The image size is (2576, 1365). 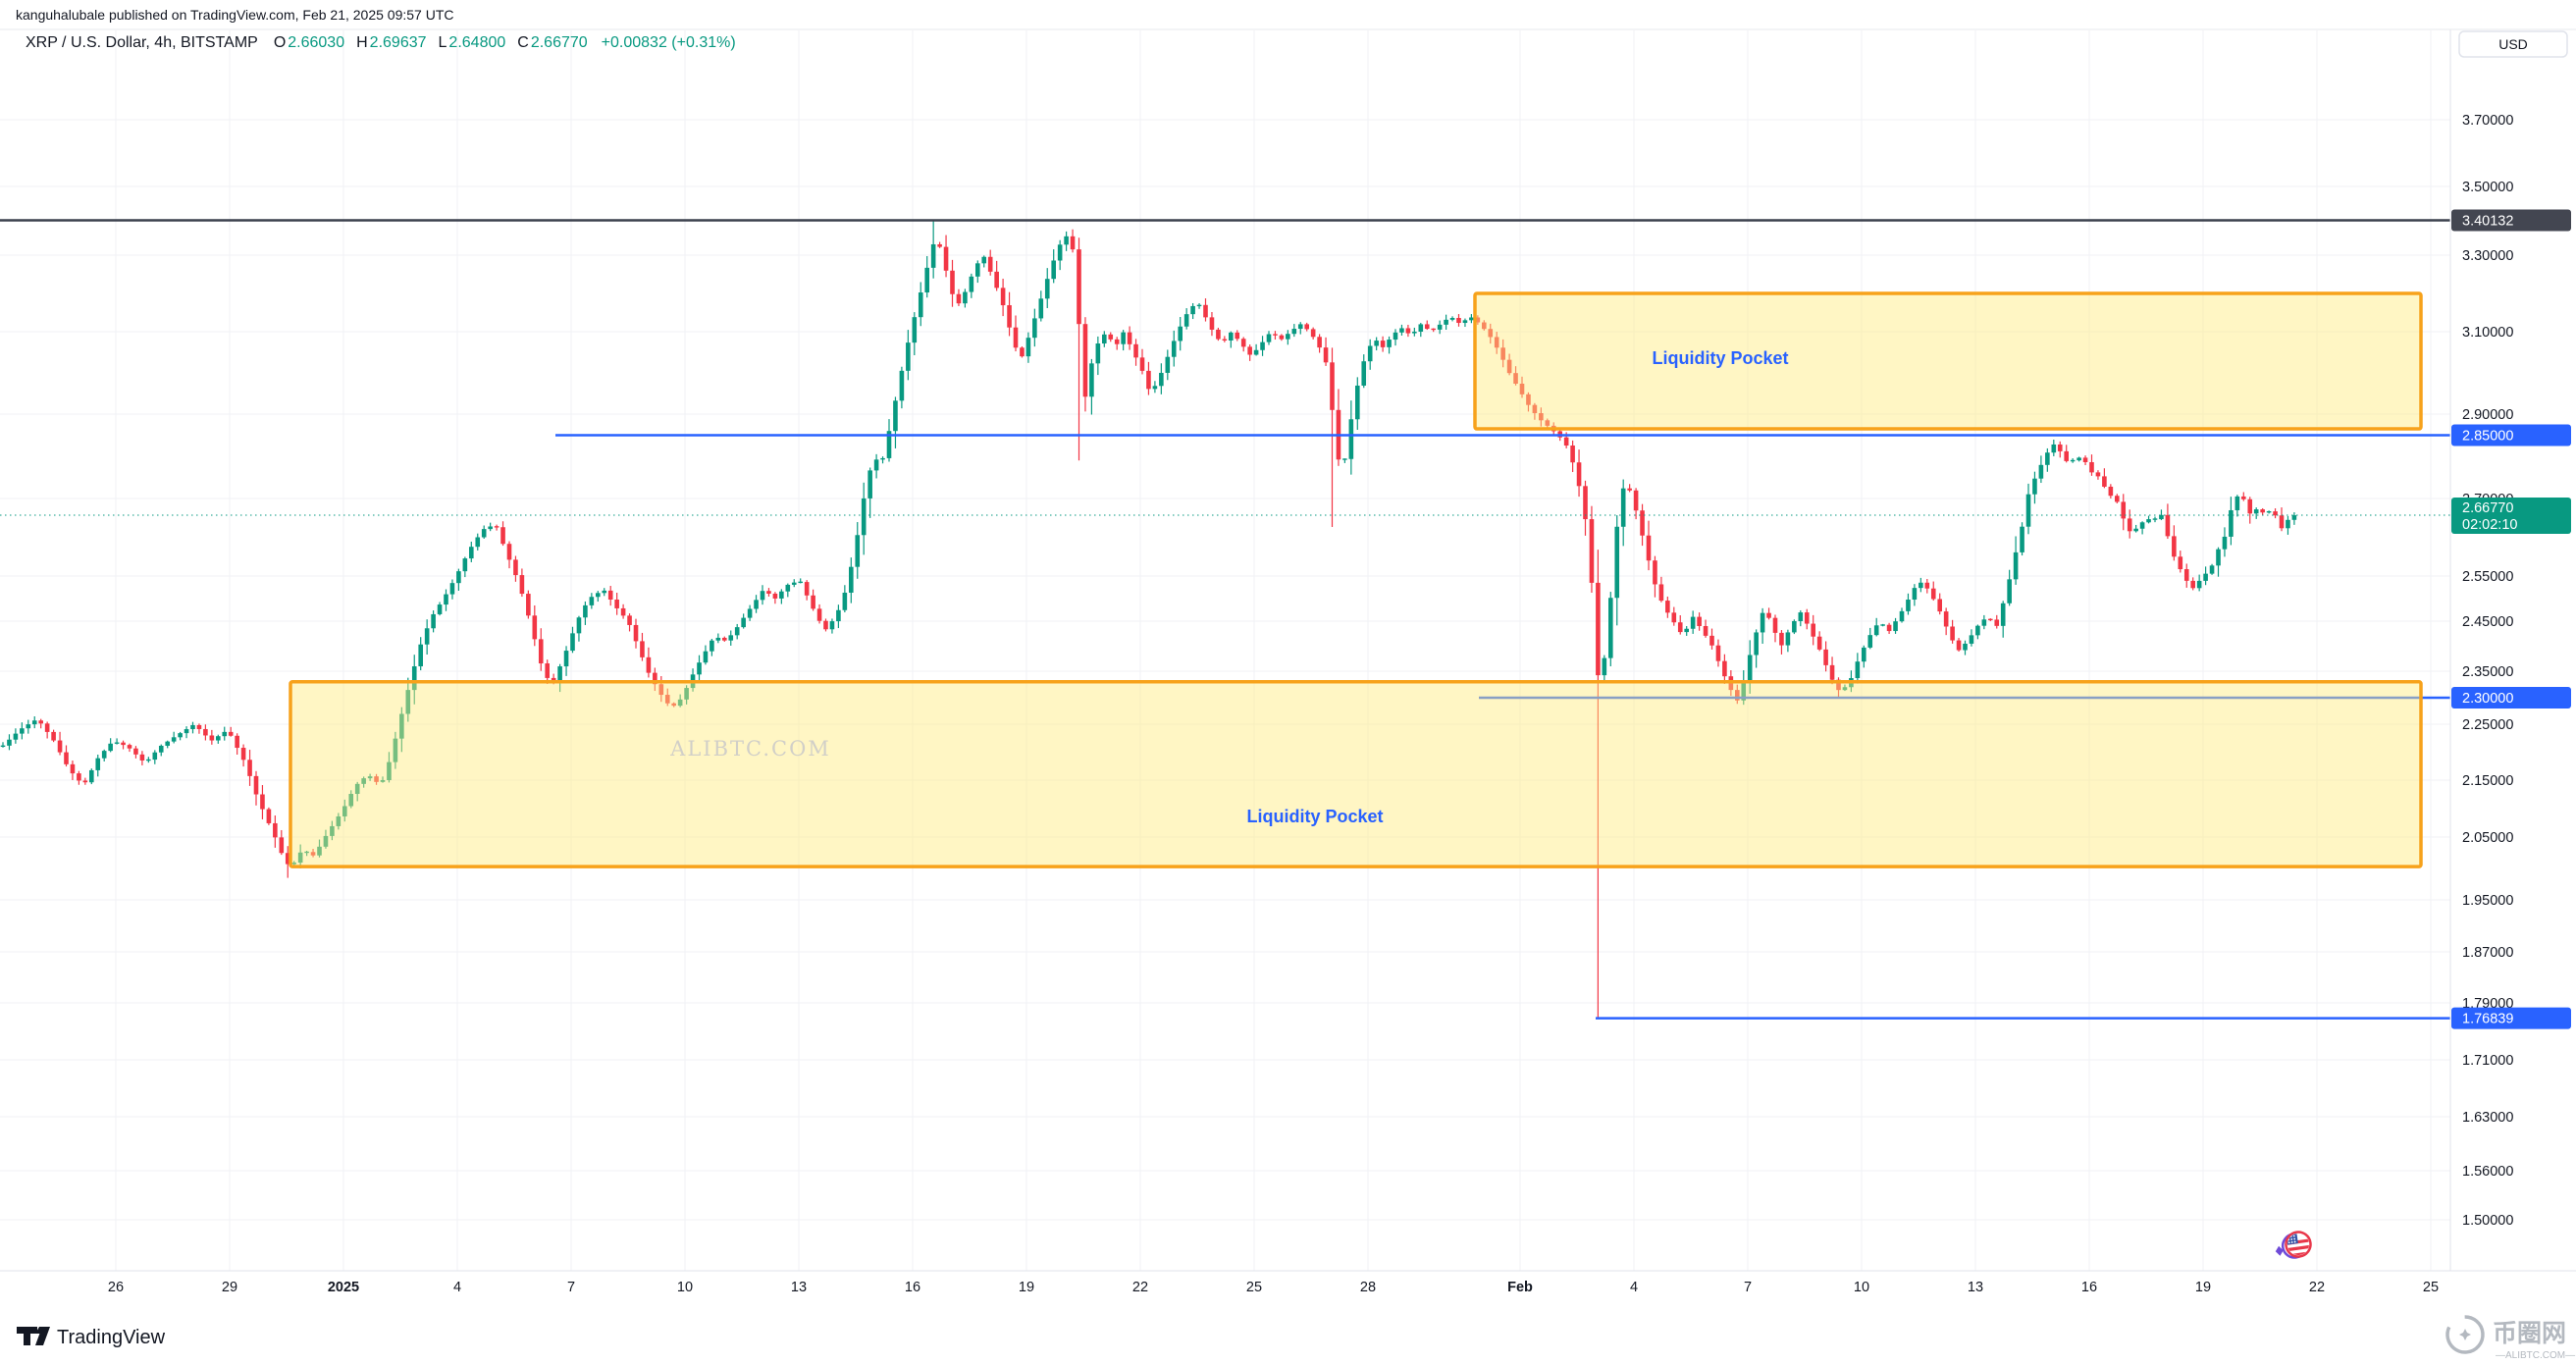 I want to click on price-badge-bg, so click(x=2511, y=435).